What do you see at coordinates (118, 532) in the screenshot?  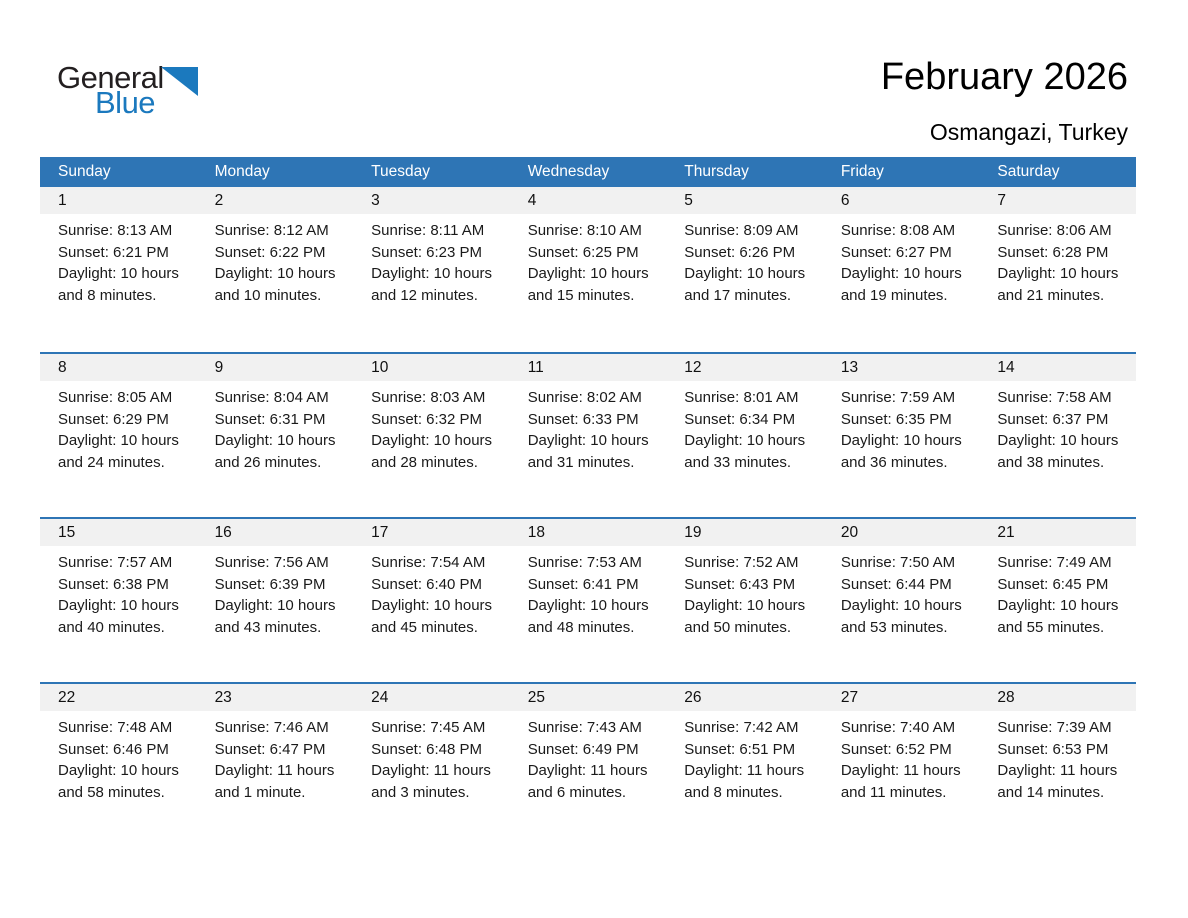 I see `day-number: 15` at bounding box center [118, 532].